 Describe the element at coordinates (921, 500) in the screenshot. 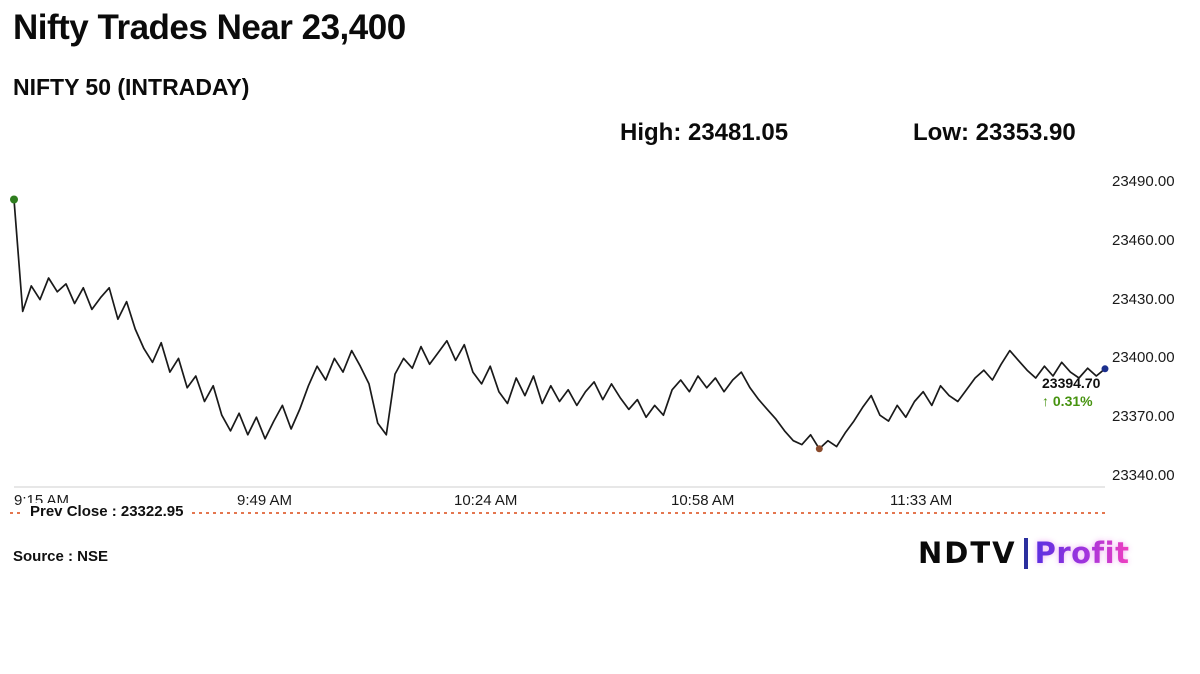

I see `x-axis-tick-label: 11:33 AM` at that location.